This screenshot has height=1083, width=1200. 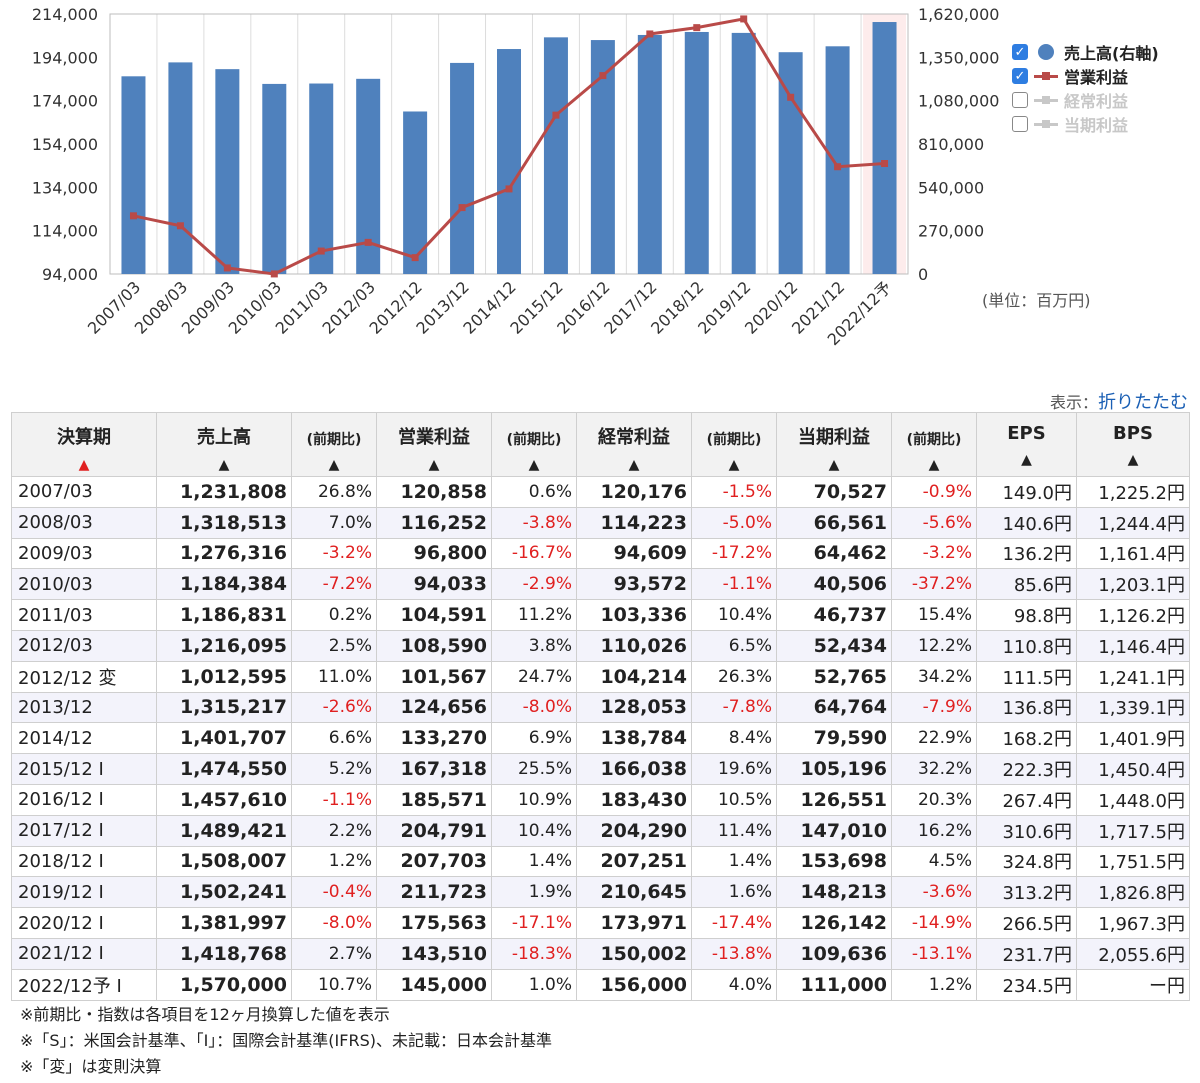 What do you see at coordinates (934, 676) in the screenshot?
I see `cell-net-chg: 34.2%` at bounding box center [934, 676].